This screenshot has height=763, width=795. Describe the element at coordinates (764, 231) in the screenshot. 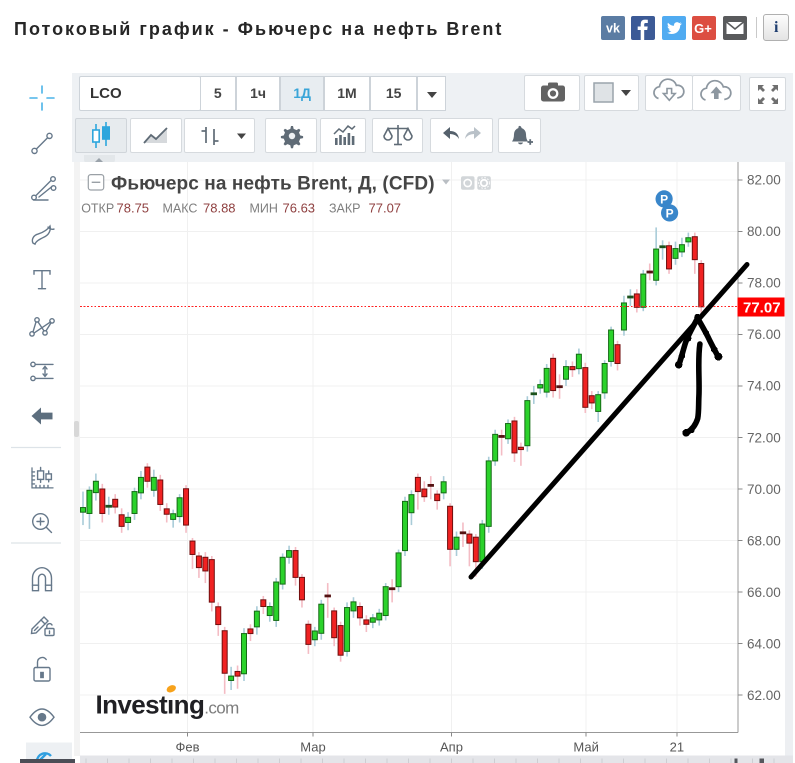

I see `svg-text: 80.00` at that location.